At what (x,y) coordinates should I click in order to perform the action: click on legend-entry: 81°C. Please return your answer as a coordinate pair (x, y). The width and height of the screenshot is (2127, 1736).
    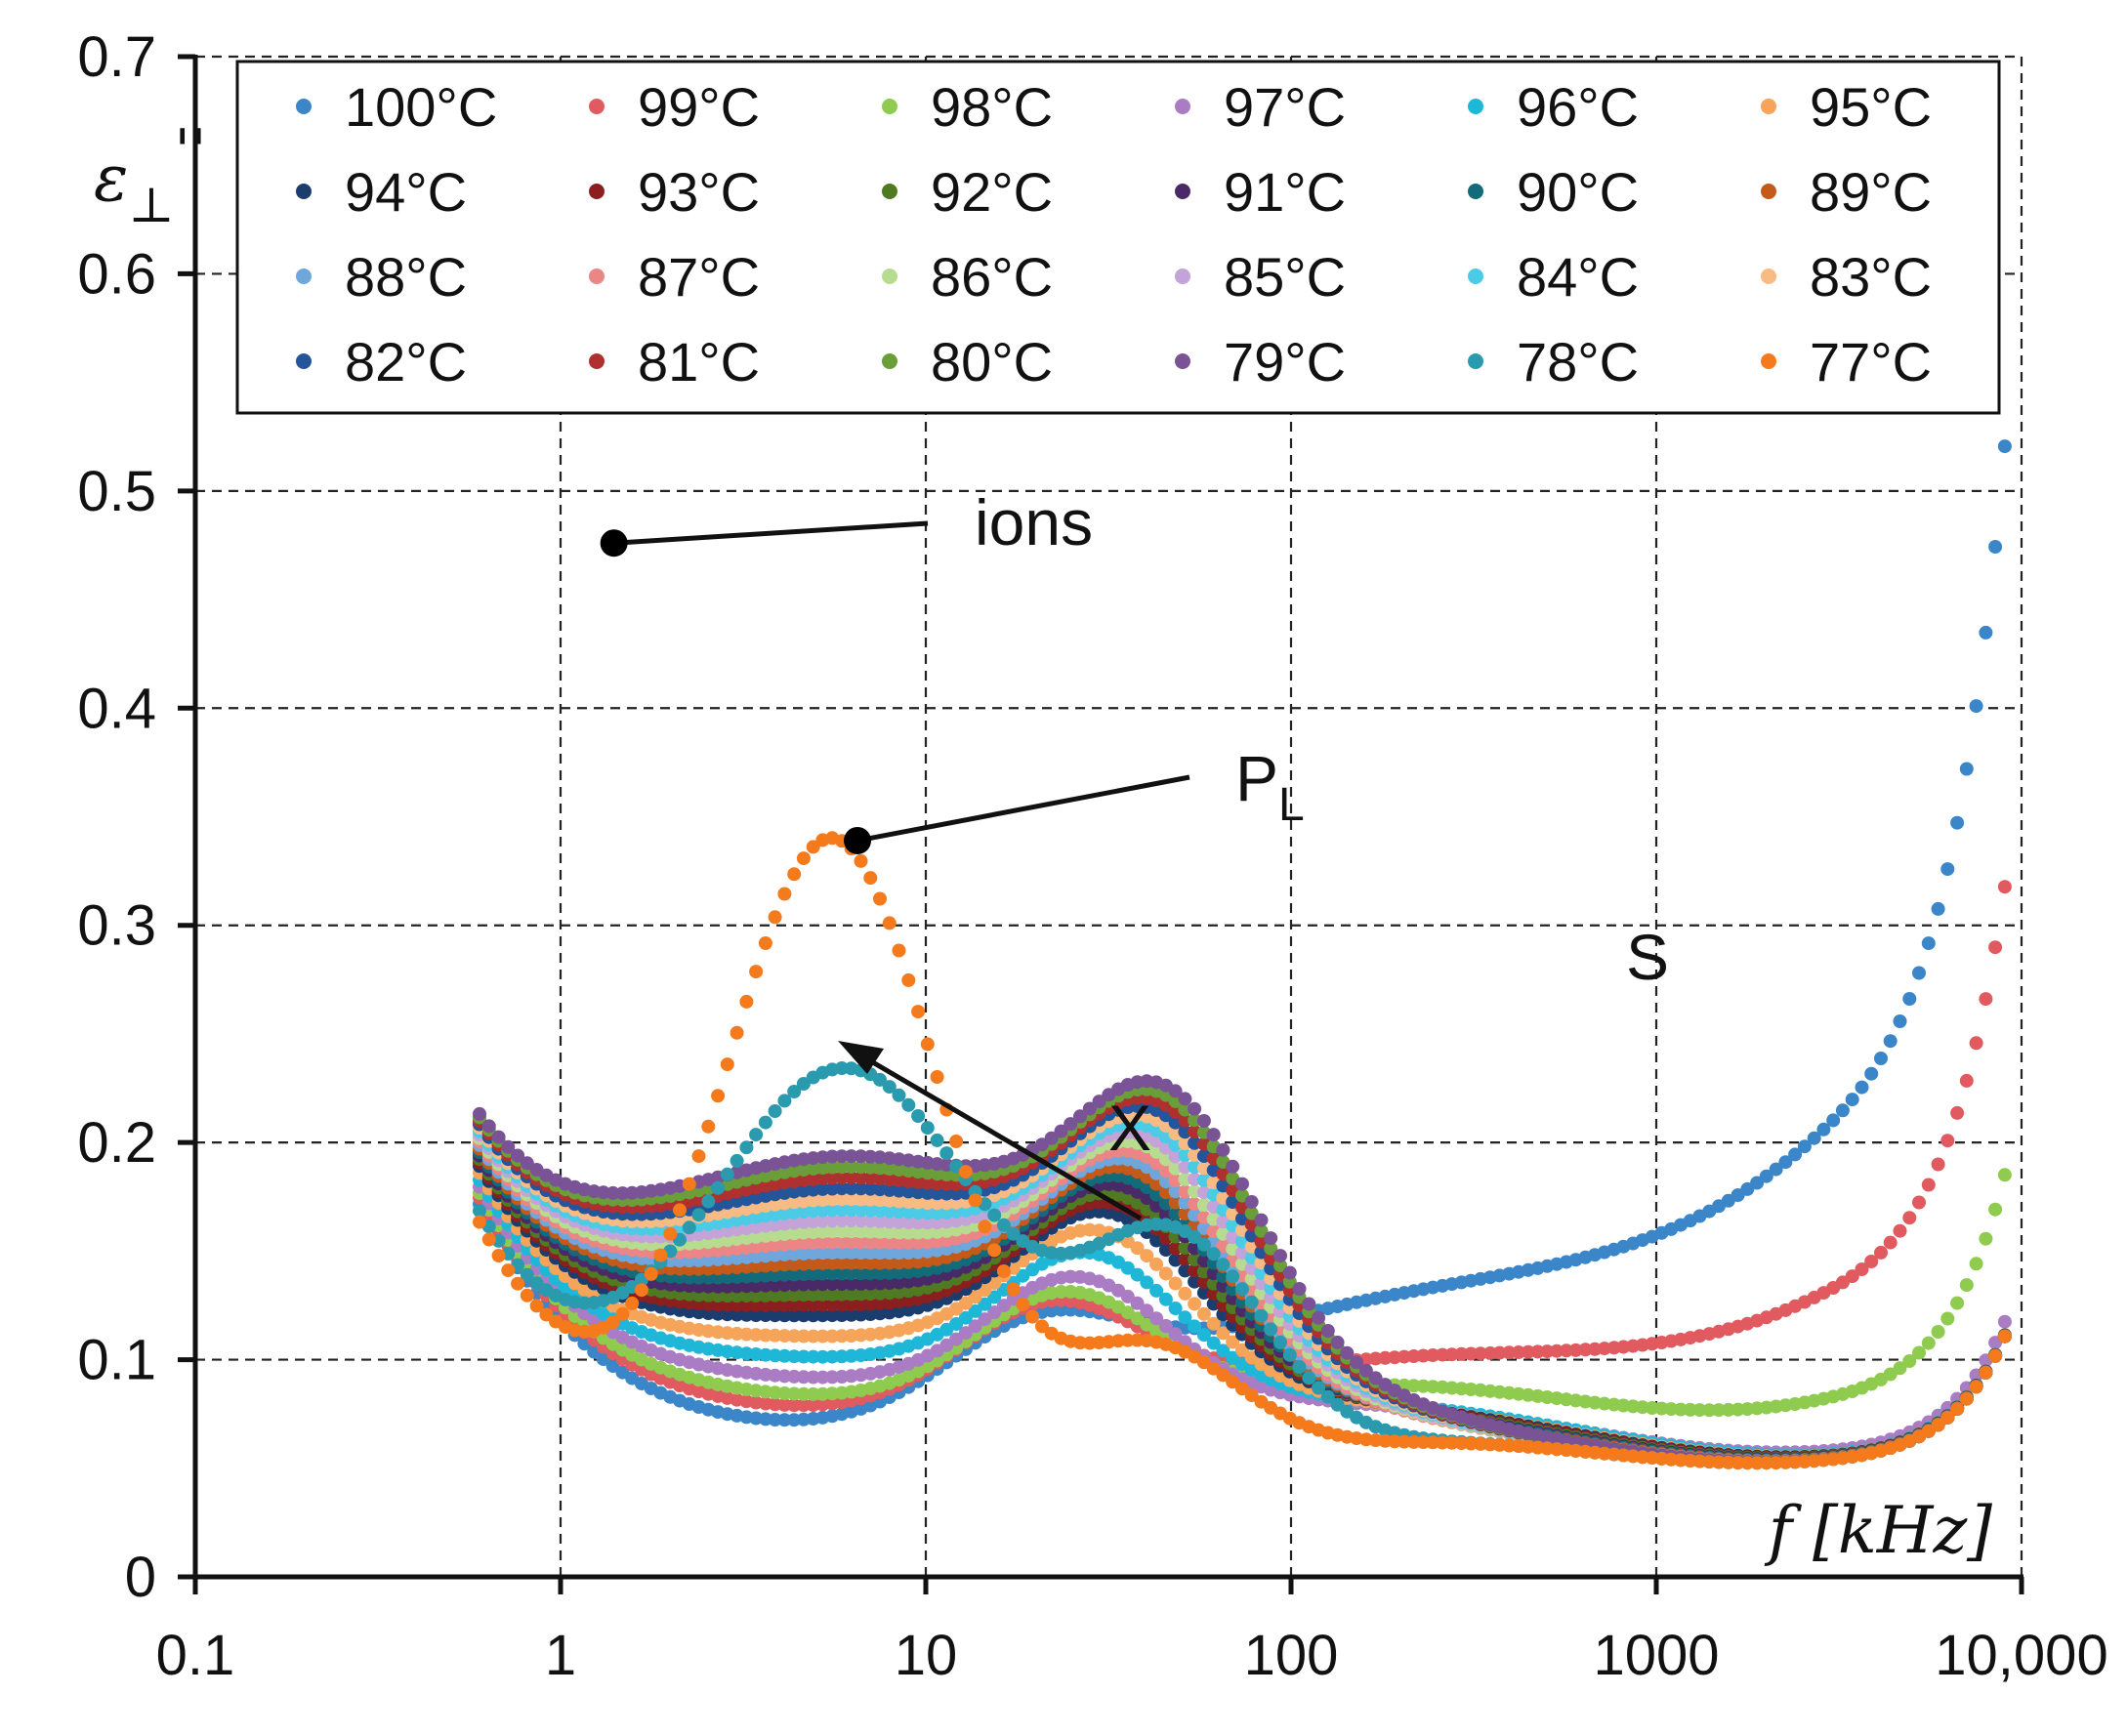
    Looking at the image, I should click on (674, 362).